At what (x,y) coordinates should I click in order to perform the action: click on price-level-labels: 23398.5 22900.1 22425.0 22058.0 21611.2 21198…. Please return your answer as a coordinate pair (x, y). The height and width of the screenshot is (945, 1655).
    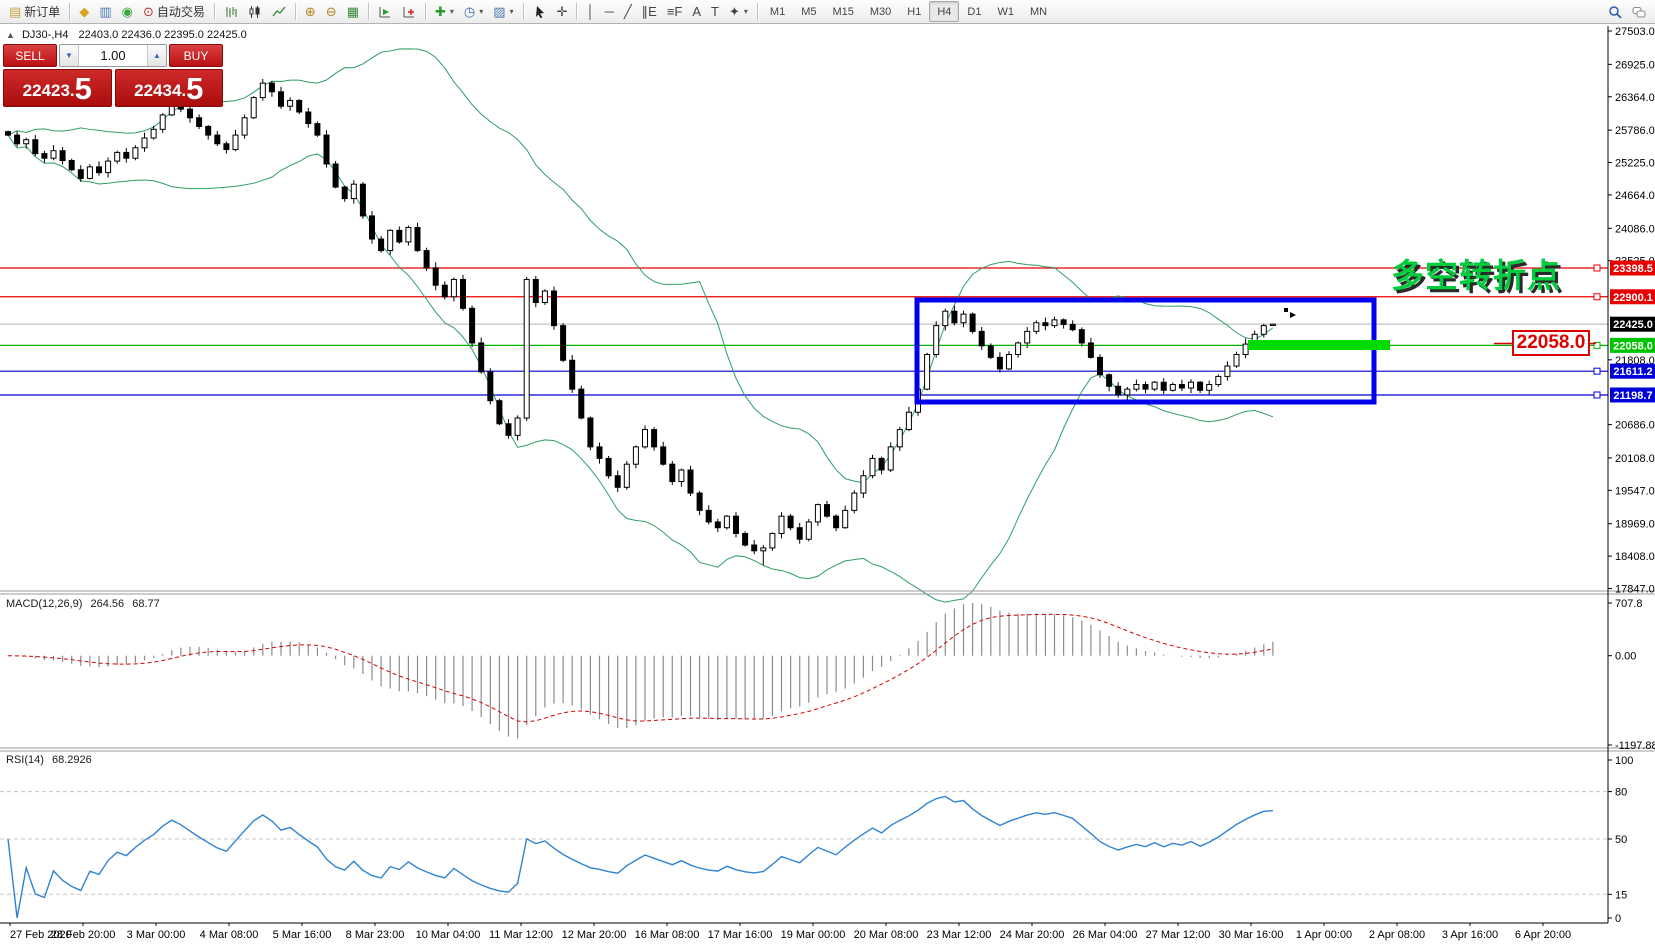
    Looking at the image, I should click on (1632, 331).